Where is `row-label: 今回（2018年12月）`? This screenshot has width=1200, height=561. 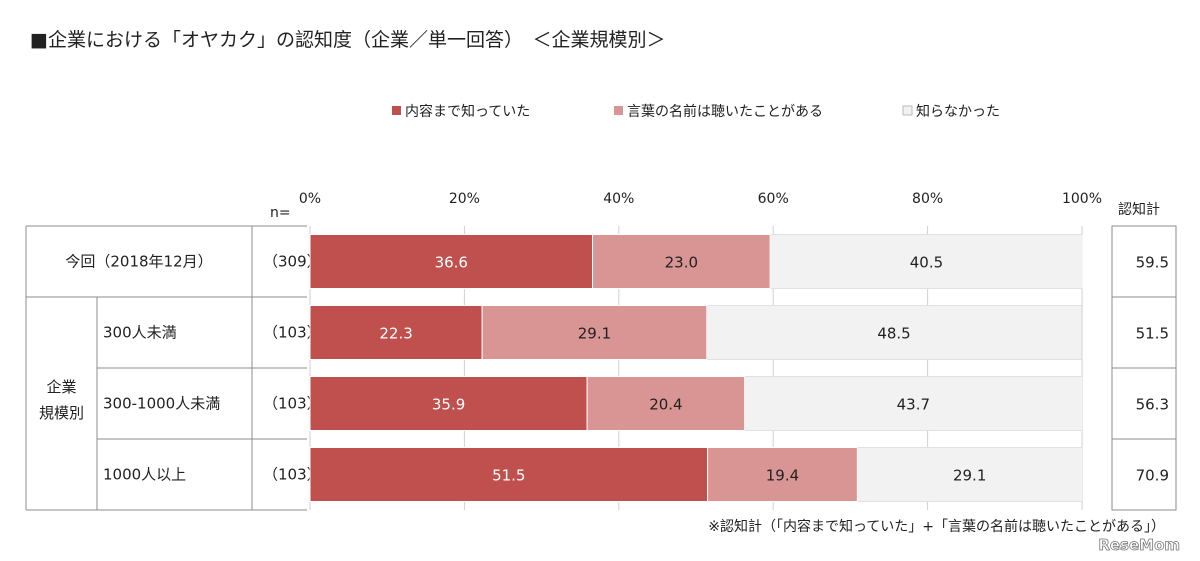
row-label: 今回（2018年12月） is located at coordinates (138, 262).